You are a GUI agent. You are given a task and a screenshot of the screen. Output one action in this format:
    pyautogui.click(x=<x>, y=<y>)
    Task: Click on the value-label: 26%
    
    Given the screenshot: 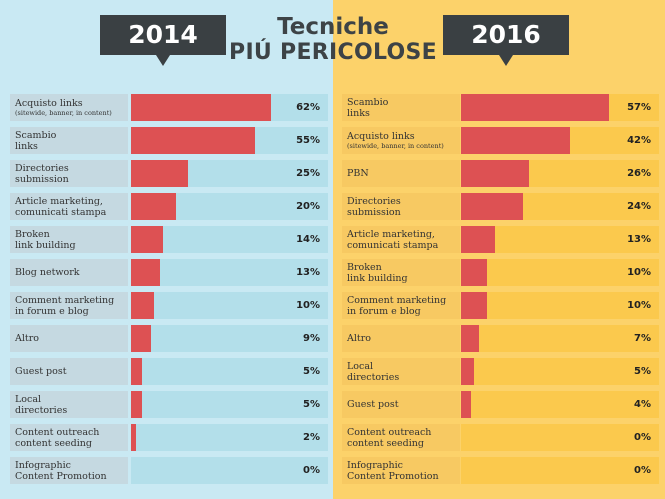 What is the action you would take?
    pyautogui.click(x=639, y=173)
    